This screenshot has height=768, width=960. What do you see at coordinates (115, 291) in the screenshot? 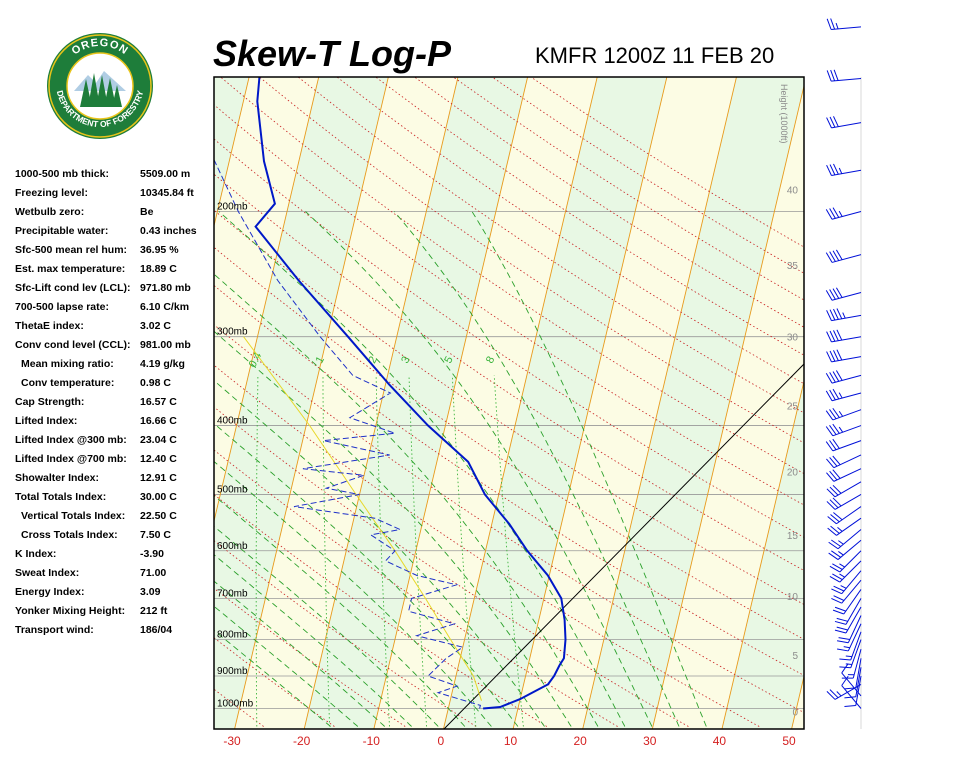
I see `index-row: Sfc-Lift cond lev (LCL): 971.80 mb` at bounding box center [115, 291].